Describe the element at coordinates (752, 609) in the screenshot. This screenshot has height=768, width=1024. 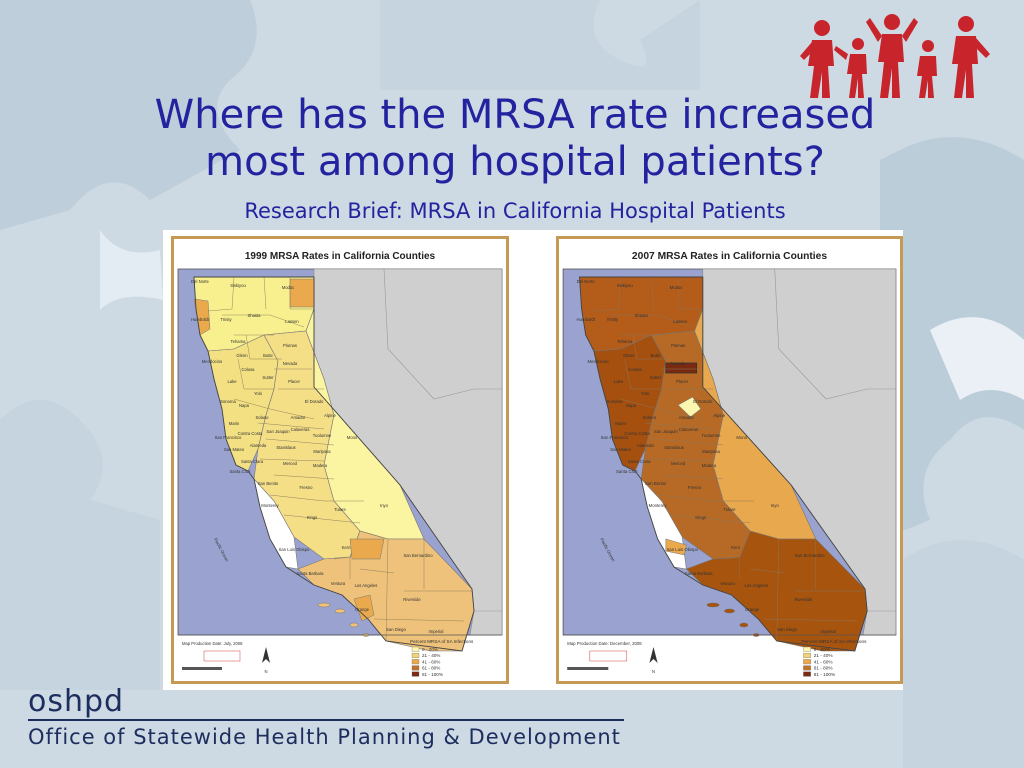
I see `county-label: Orange` at that location.